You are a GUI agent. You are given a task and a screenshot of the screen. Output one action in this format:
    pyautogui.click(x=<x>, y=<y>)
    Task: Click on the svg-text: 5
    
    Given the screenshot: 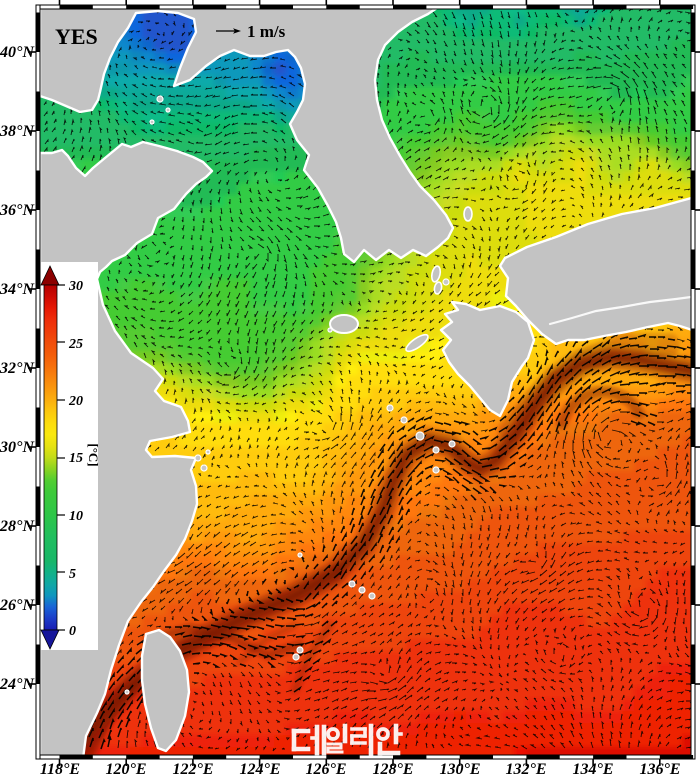 What is the action you would take?
    pyautogui.click(x=72, y=574)
    